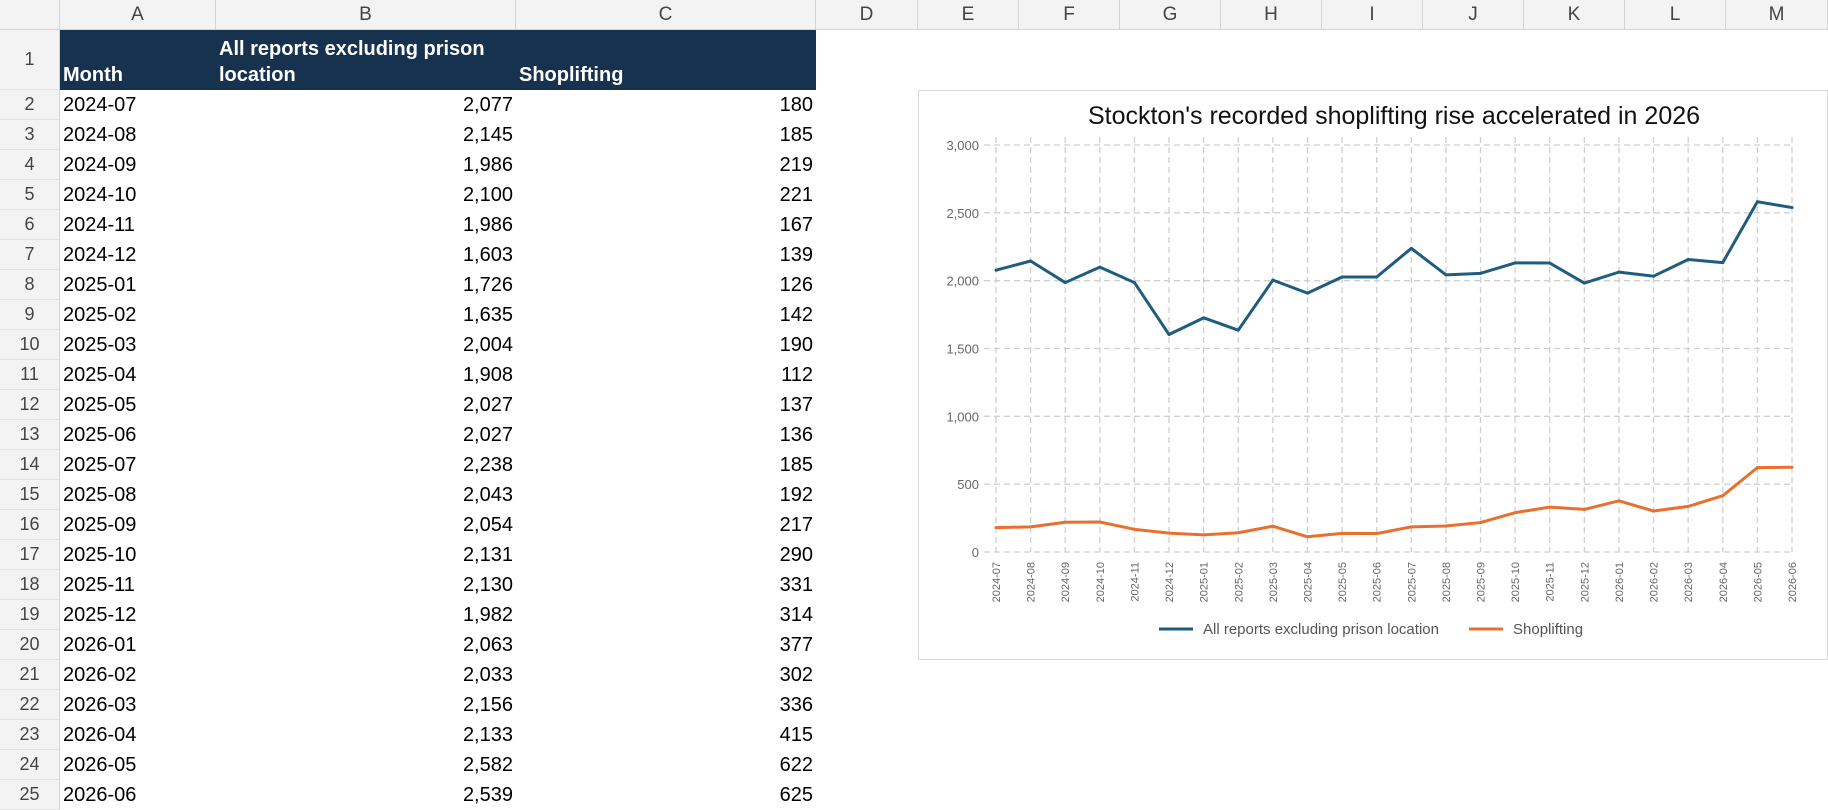  What do you see at coordinates (487, 134) in the screenshot?
I see `cell-all-reports: 2,145` at bounding box center [487, 134].